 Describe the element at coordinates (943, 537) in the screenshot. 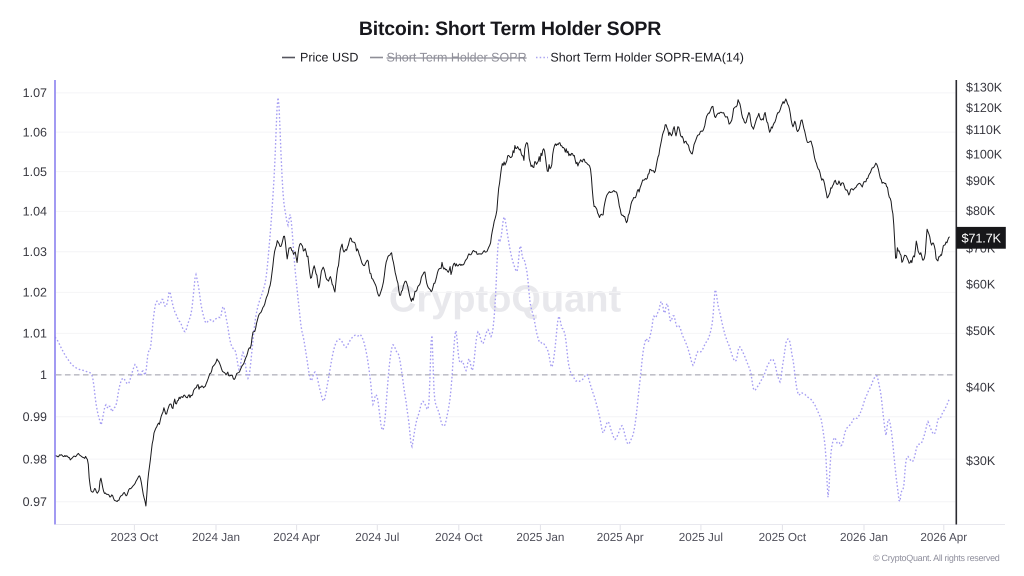

I see `svg-text: 2026 Apr` at that location.